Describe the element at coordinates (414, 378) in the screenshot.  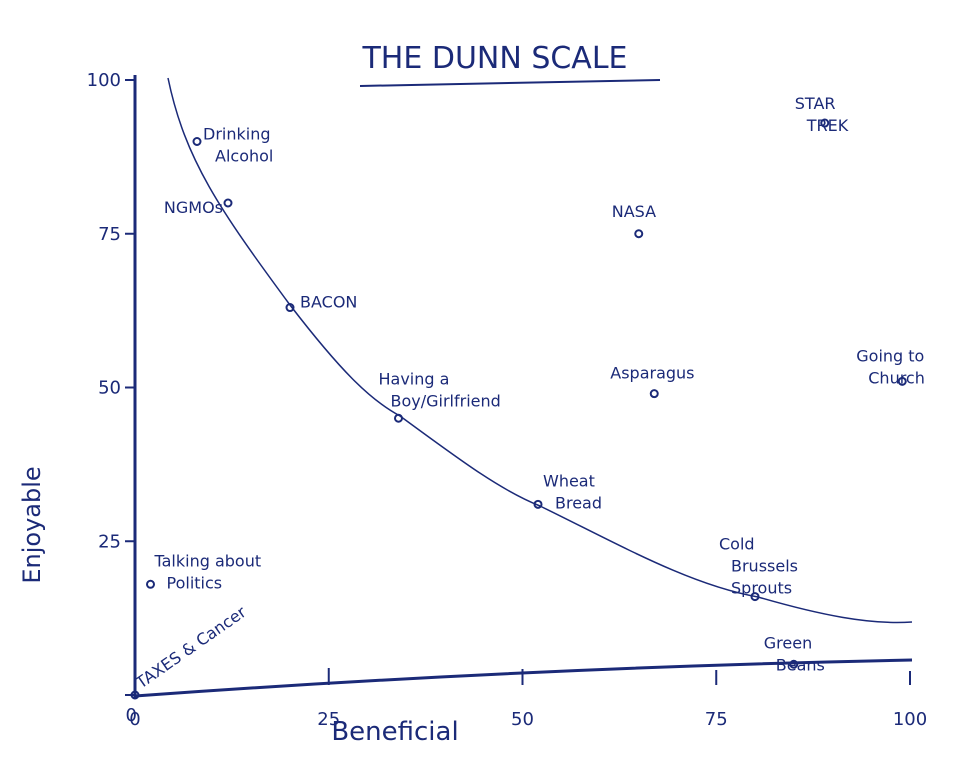
I see `point-label: Having a` at that location.